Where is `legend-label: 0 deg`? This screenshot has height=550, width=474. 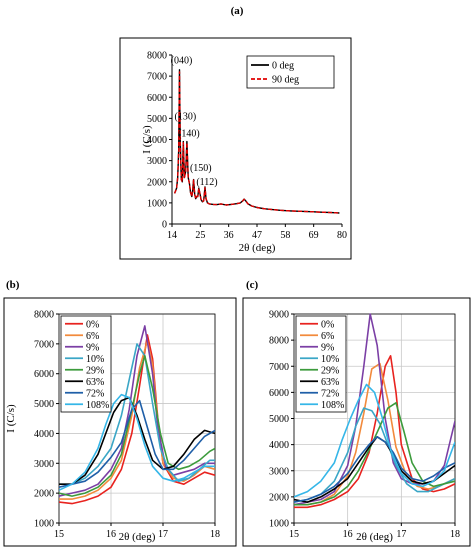 legend-label: 0 deg is located at coordinates (283, 66).